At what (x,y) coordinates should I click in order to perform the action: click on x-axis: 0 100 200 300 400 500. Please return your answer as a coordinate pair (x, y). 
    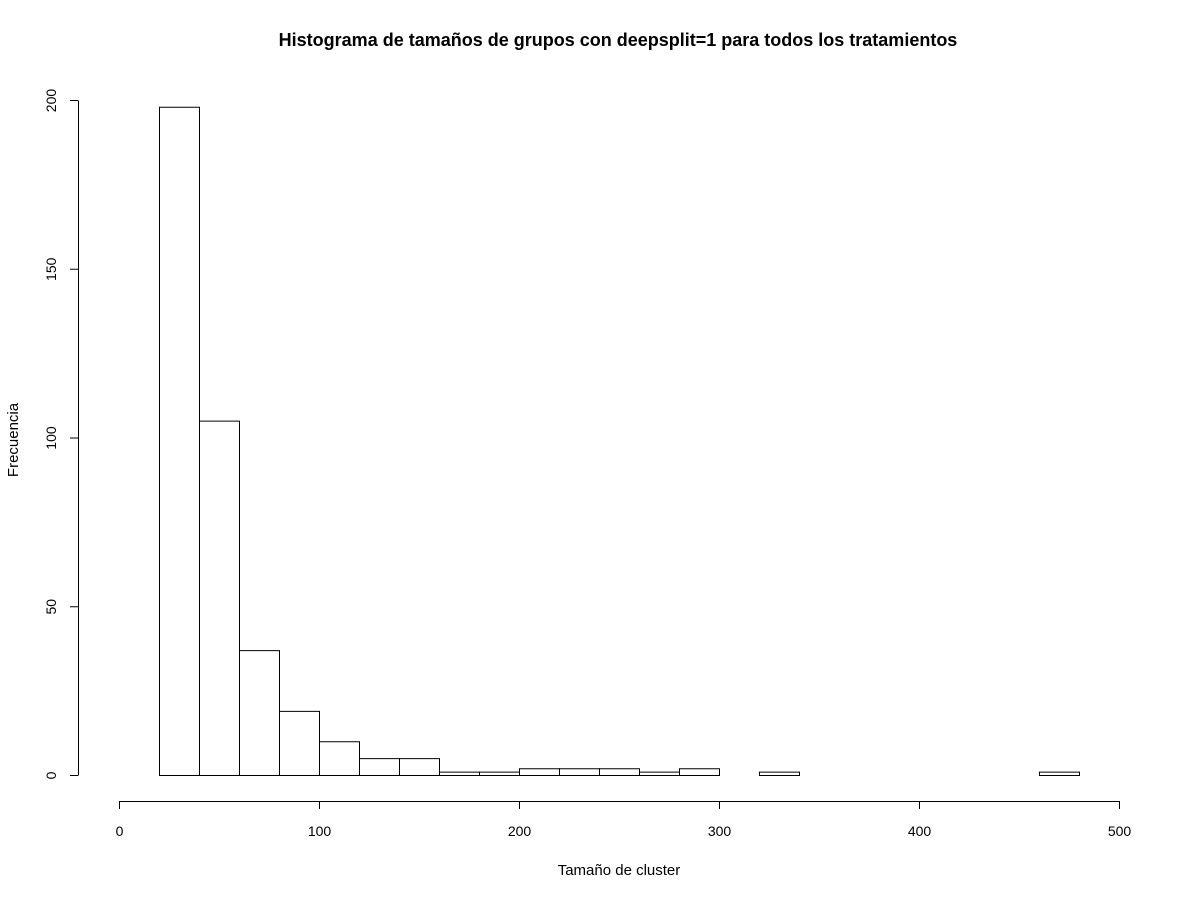
    Looking at the image, I should click on (624, 820).